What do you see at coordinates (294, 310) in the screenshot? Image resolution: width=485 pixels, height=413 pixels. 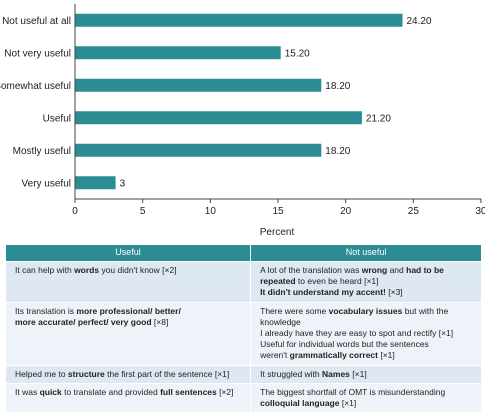 I see `comment-text: There were some` at bounding box center [294, 310].